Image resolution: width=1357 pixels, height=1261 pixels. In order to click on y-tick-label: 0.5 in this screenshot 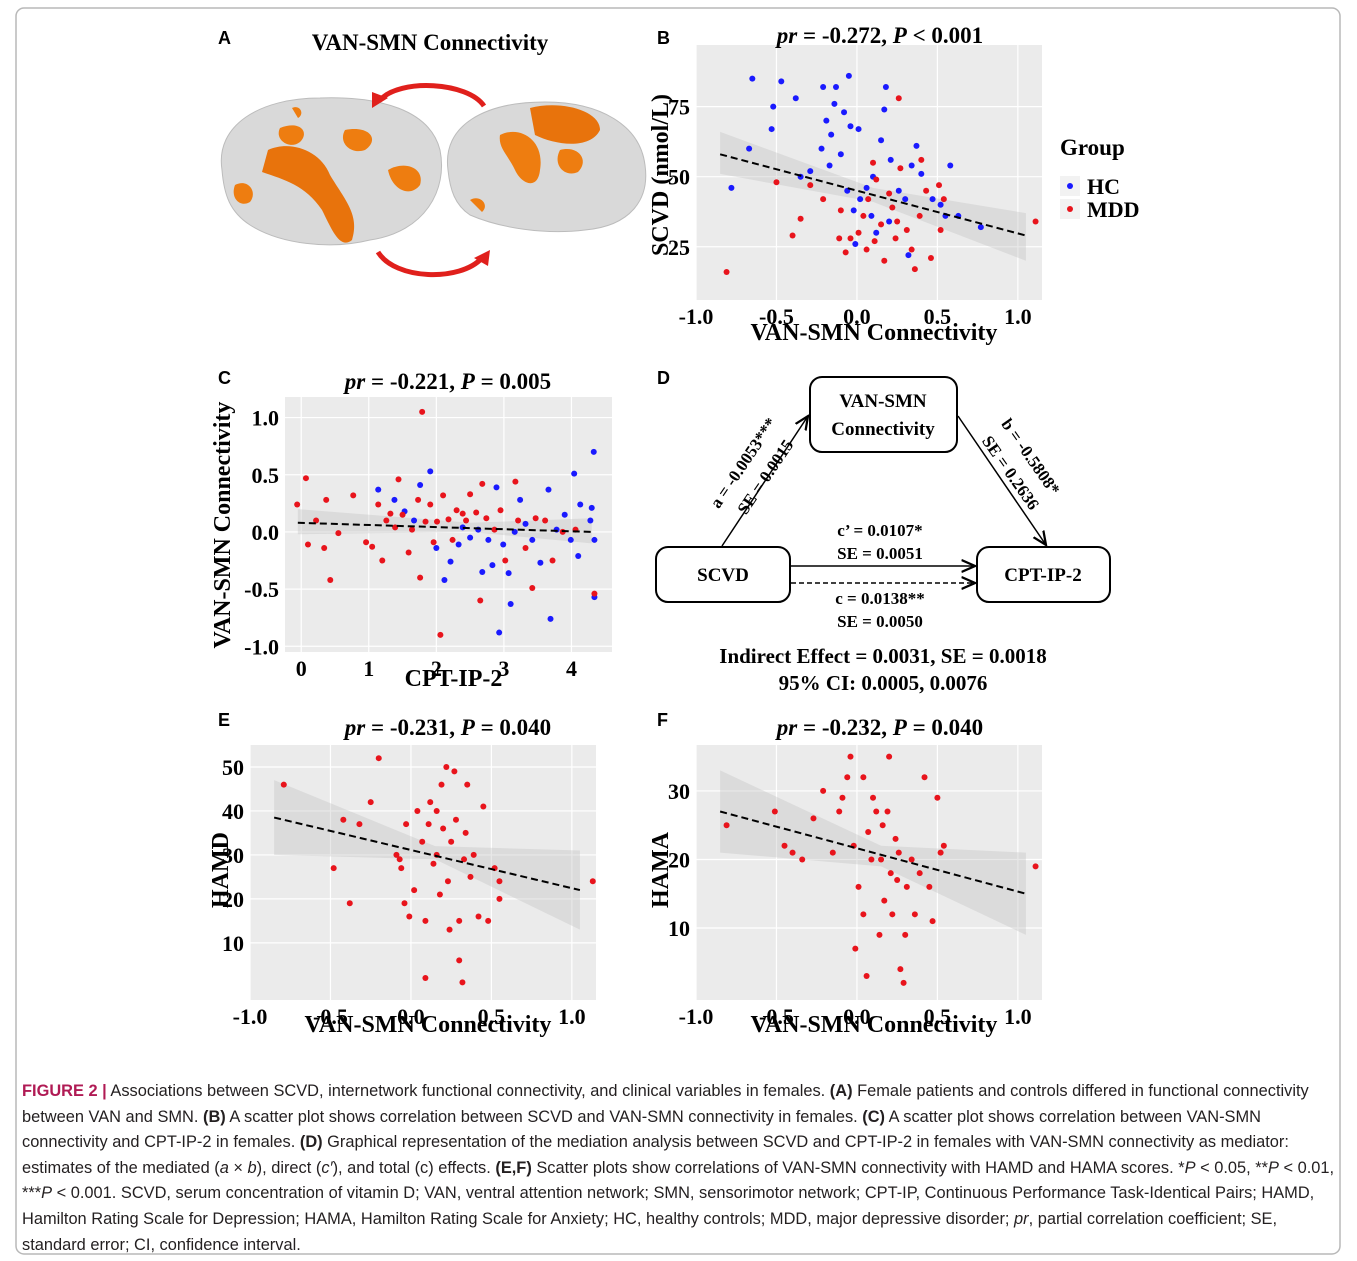, I will do `click(266, 475)`.